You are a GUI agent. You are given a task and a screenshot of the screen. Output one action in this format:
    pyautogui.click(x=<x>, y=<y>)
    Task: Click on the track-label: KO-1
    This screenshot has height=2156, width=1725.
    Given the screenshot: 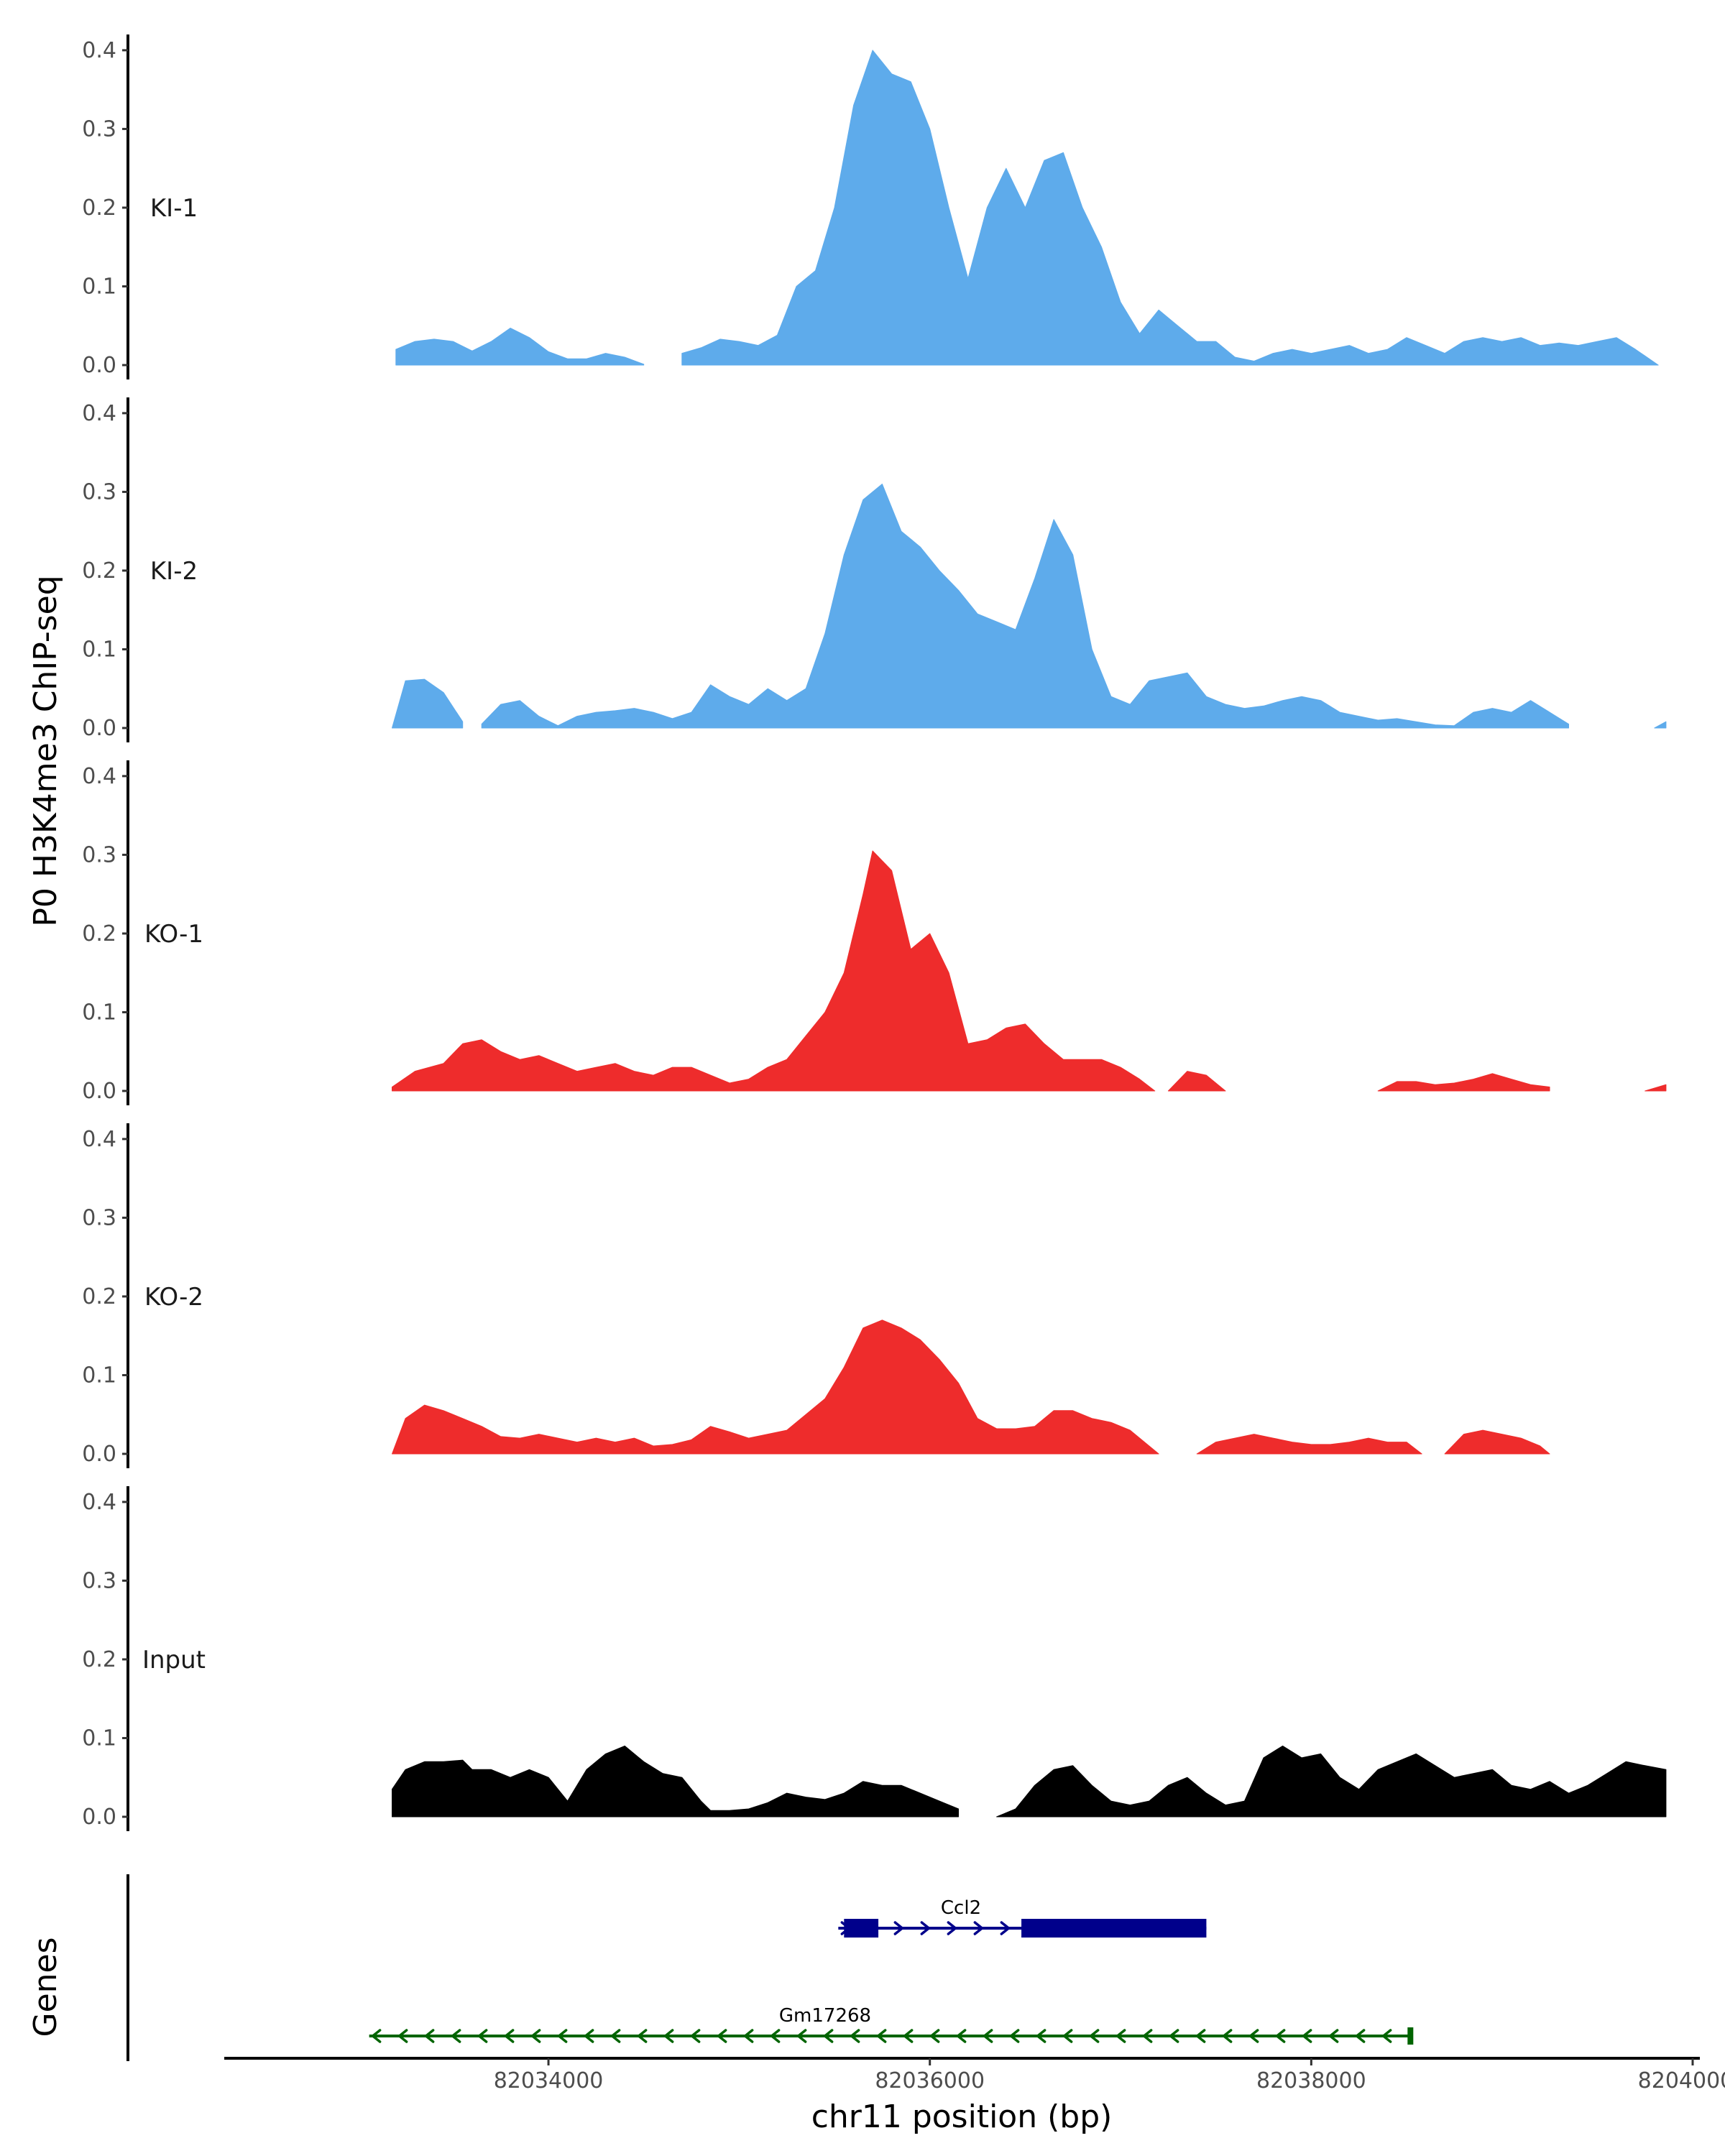 What is the action you would take?
    pyautogui.click(x=173, y=934)
    